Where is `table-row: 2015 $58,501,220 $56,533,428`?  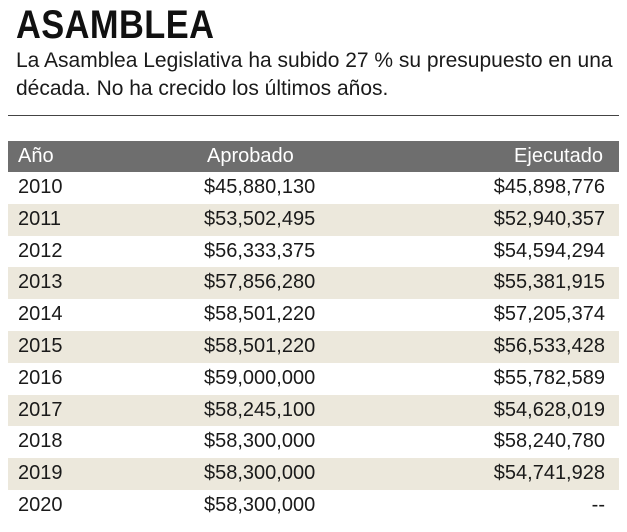
table-row: 2015 $58,501,220 $56,533,428 is located at coordinates (313, 346).